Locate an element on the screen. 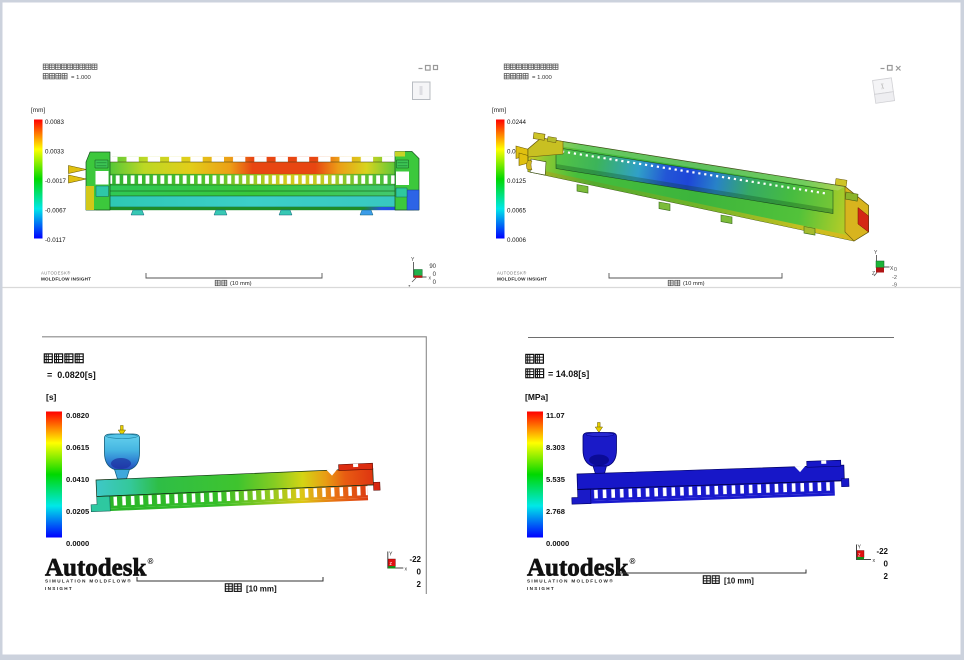  svg-text: 2.768 is located at coordinates (555, 511).